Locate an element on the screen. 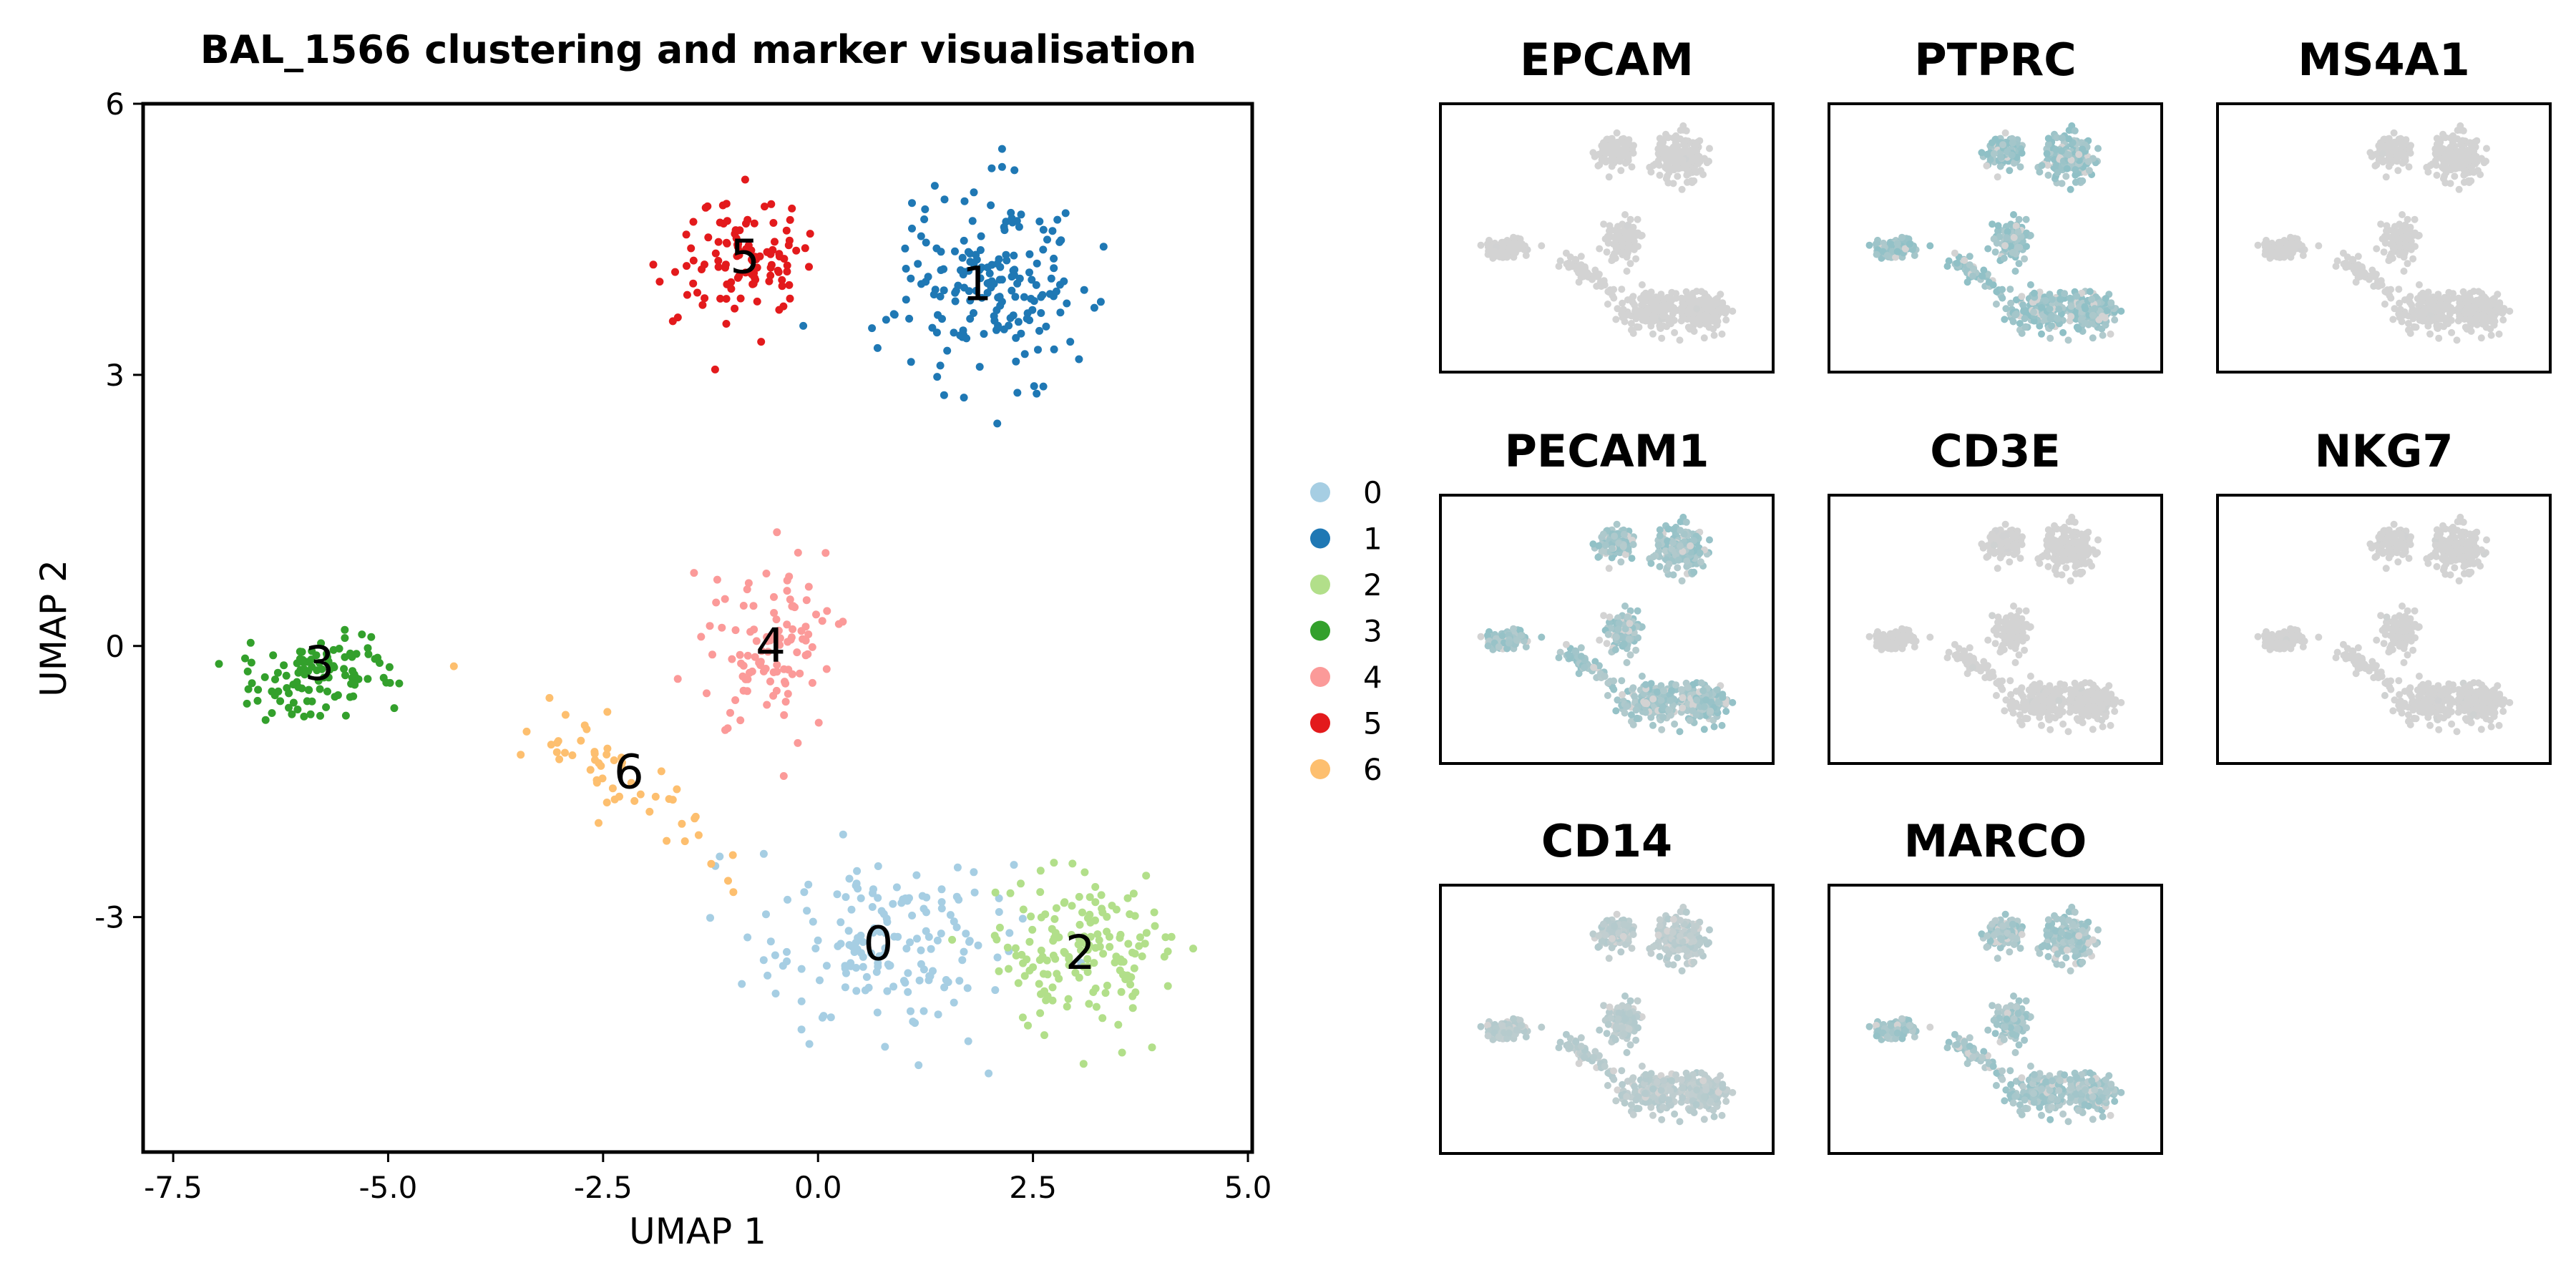 The width and height of the screenshot is (2576, 1288). y-tick-label: 6 is located at coordinates (115, 104).